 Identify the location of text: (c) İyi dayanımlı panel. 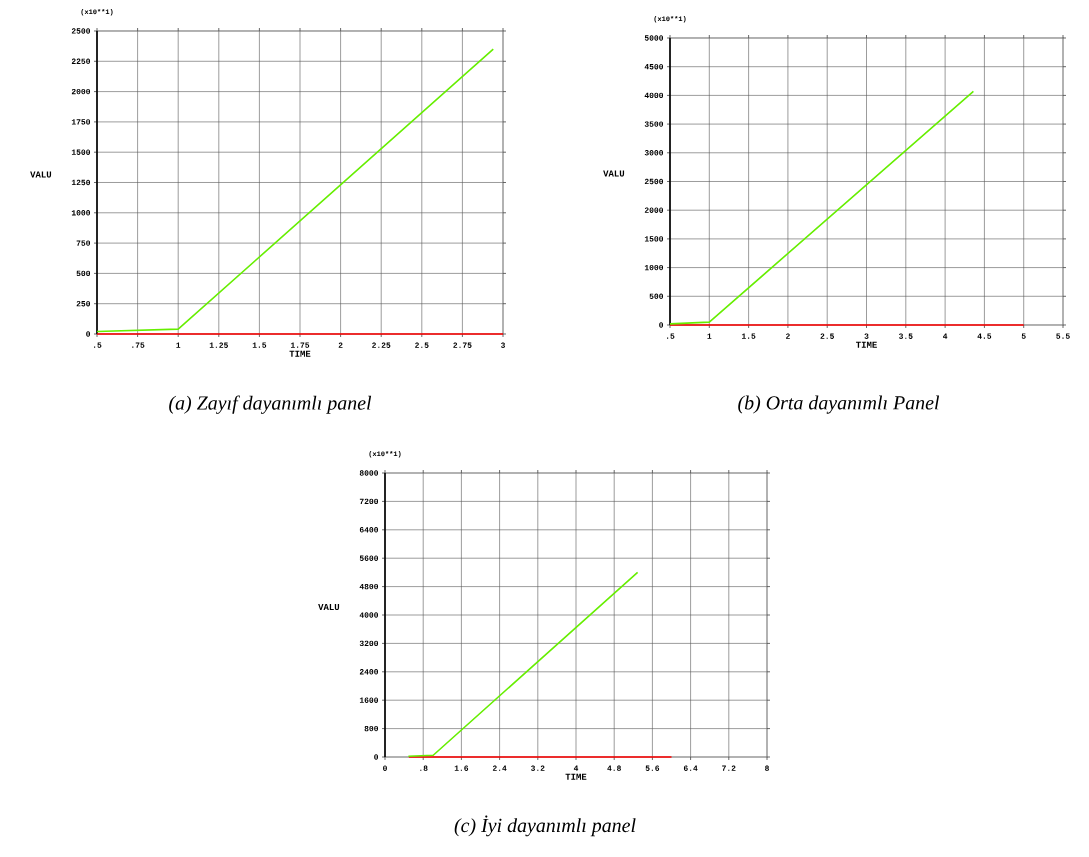
(545, 826).